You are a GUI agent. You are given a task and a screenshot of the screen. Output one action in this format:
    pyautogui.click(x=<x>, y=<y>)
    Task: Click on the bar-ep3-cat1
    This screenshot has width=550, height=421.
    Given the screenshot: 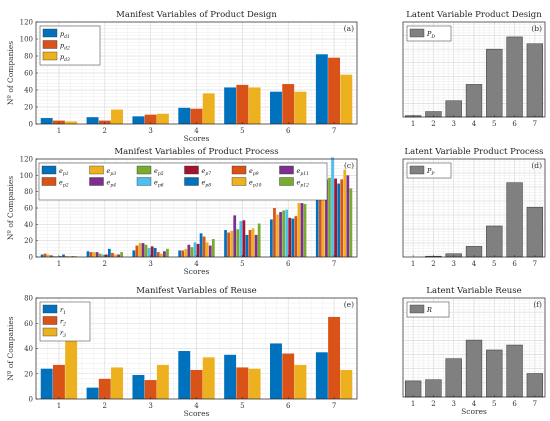 What is the action you would take?
    pyautogui.click(x=48, y=255)
    